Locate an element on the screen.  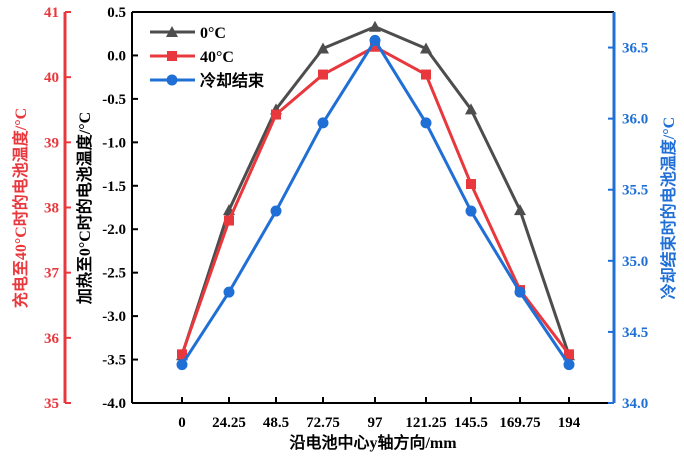
right-tick-label: 36.0 is located at coordinates (635, 120).